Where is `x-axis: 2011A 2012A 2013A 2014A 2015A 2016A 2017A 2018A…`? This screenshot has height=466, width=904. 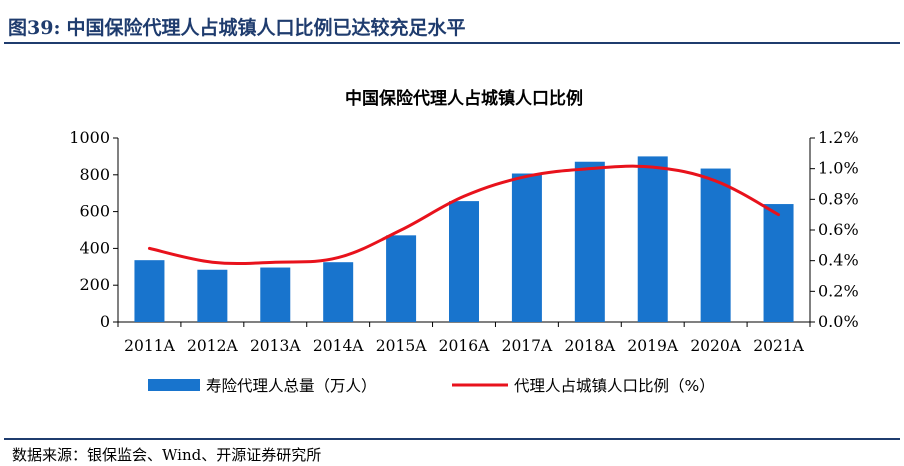
x-axis: 2011A 2012A 2013A 2014A 2015A 2016A 2017A 2018A… is located at coordinates (464, 338).